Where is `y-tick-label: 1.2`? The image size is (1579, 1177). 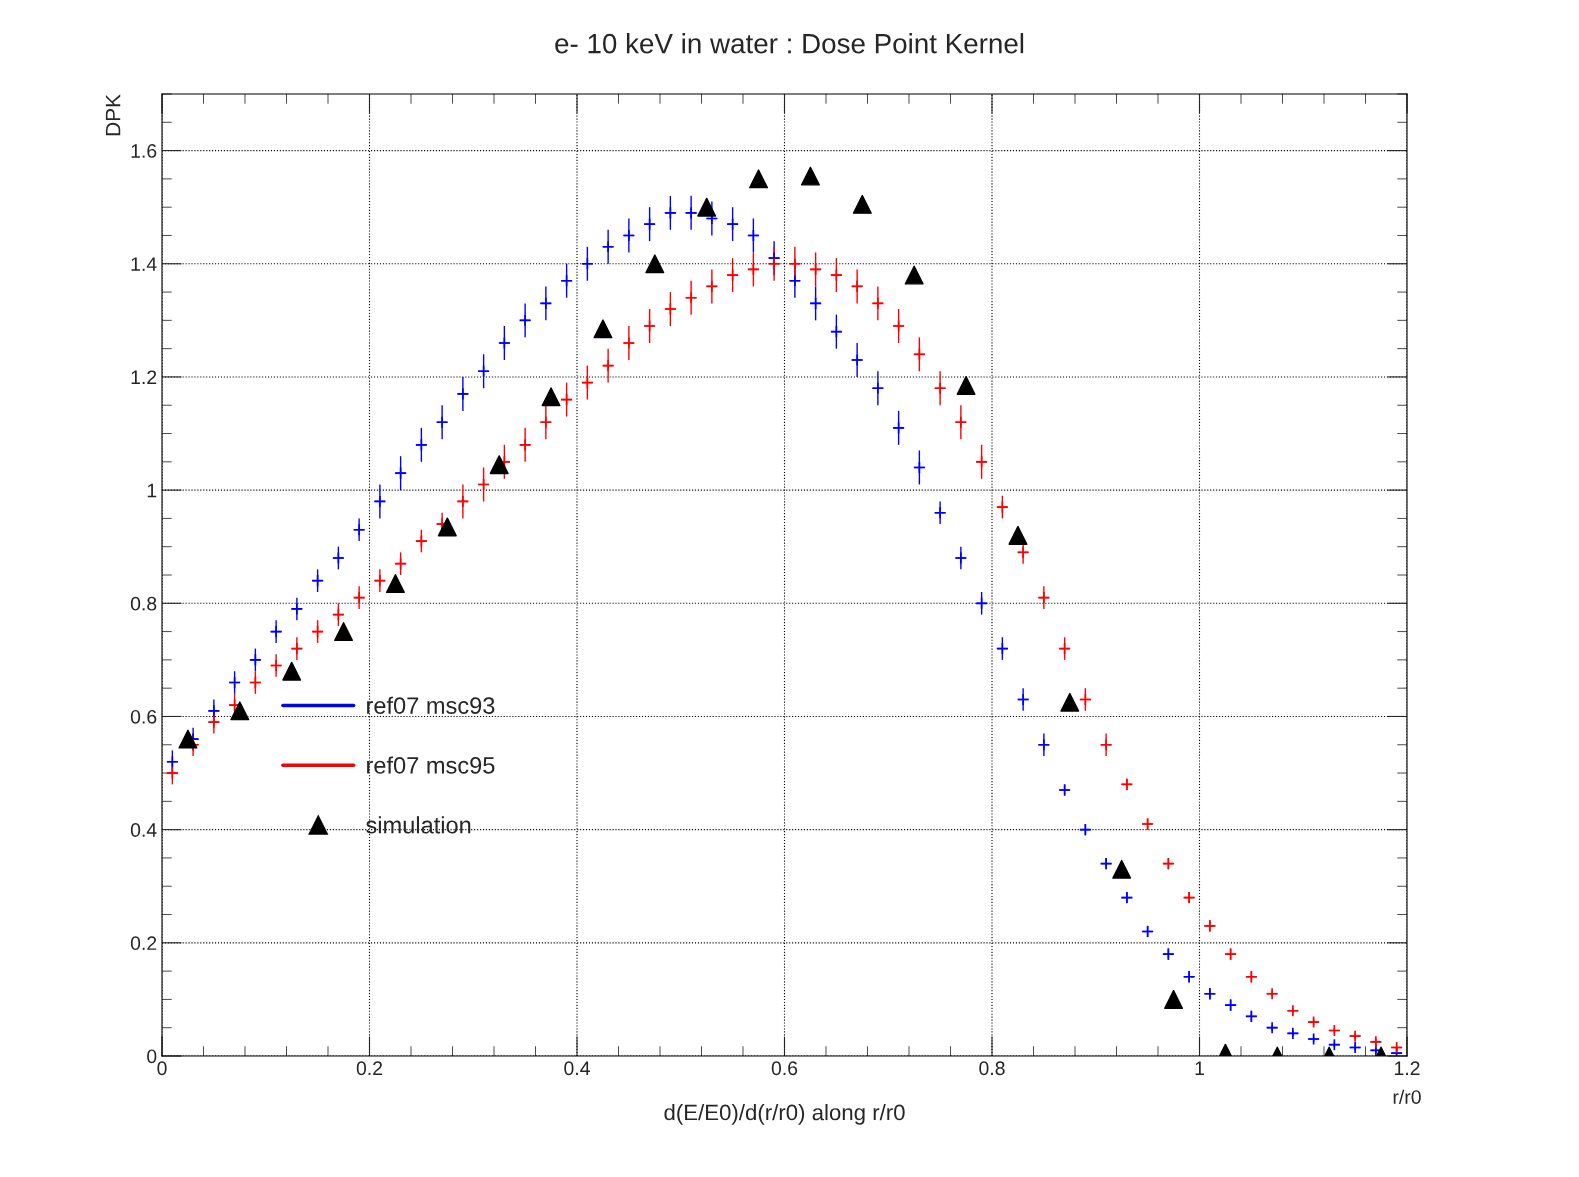
y-tick-label: 1.2 is located at coordinates (144, 377).